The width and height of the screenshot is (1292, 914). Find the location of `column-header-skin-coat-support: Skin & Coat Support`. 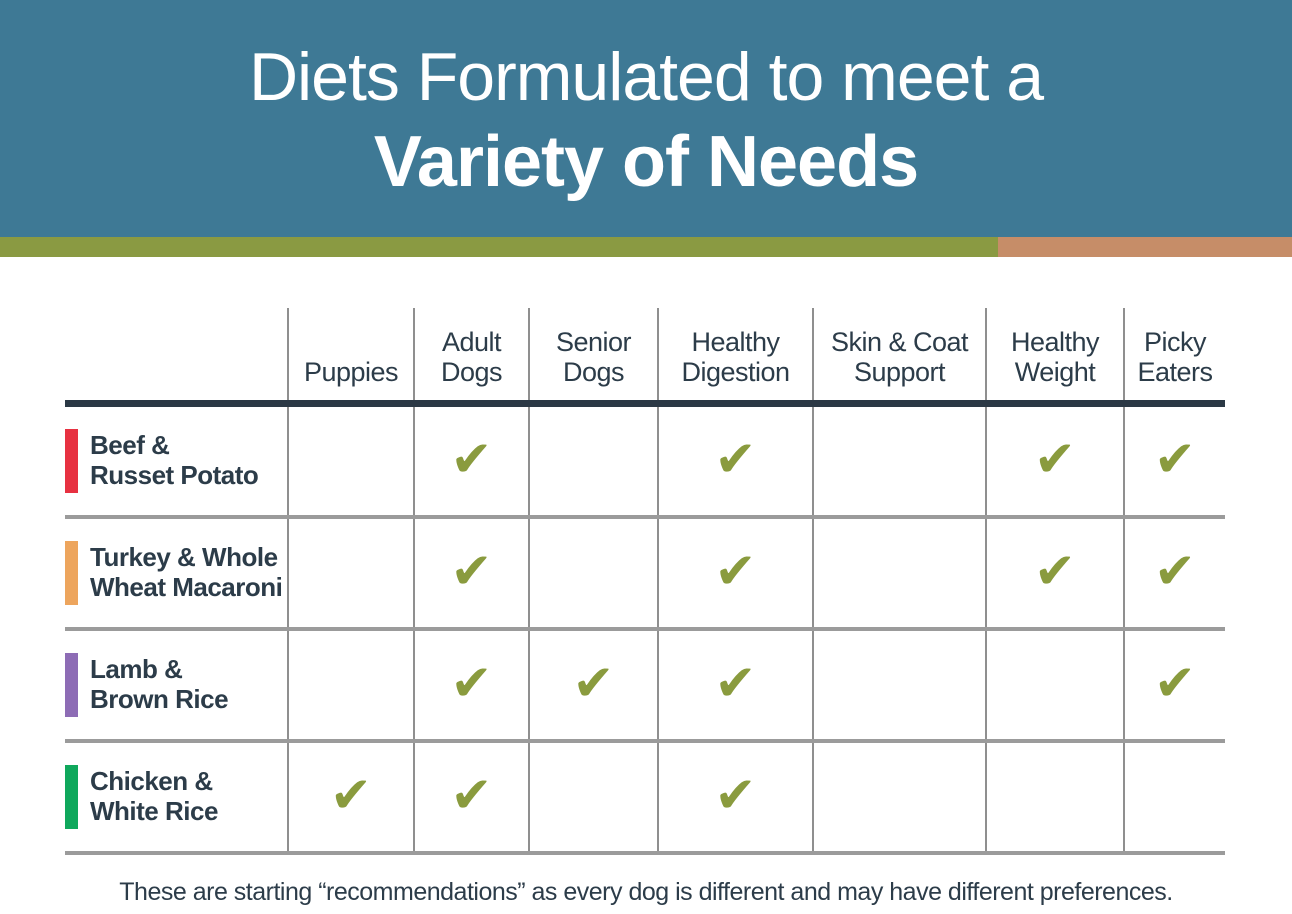

column-header-skin-coat-support: Skin & Coat Support is located at coordinates (898, 354).